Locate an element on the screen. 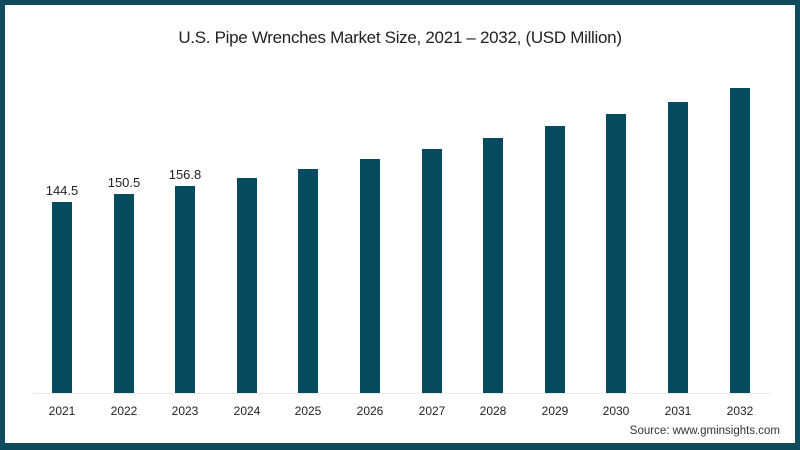 The height and width of the screenshot is (450, 800). x-tick-label: 2028 is located at coordinates (493, 411).